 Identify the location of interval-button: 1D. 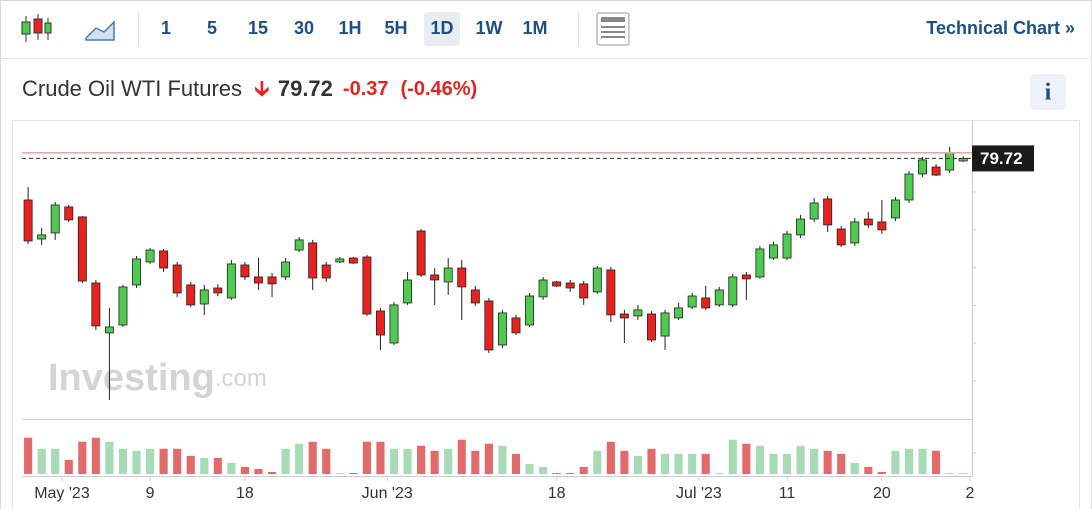
(441, 28).